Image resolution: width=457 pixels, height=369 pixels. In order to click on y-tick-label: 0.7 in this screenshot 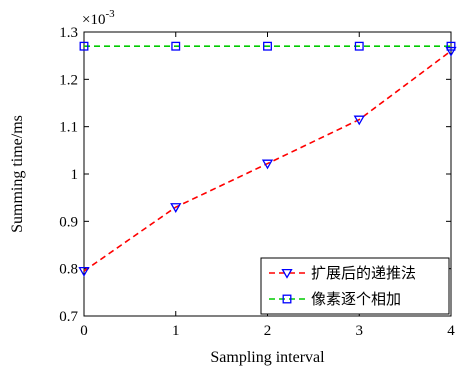, I will do `click(68, 317)`.